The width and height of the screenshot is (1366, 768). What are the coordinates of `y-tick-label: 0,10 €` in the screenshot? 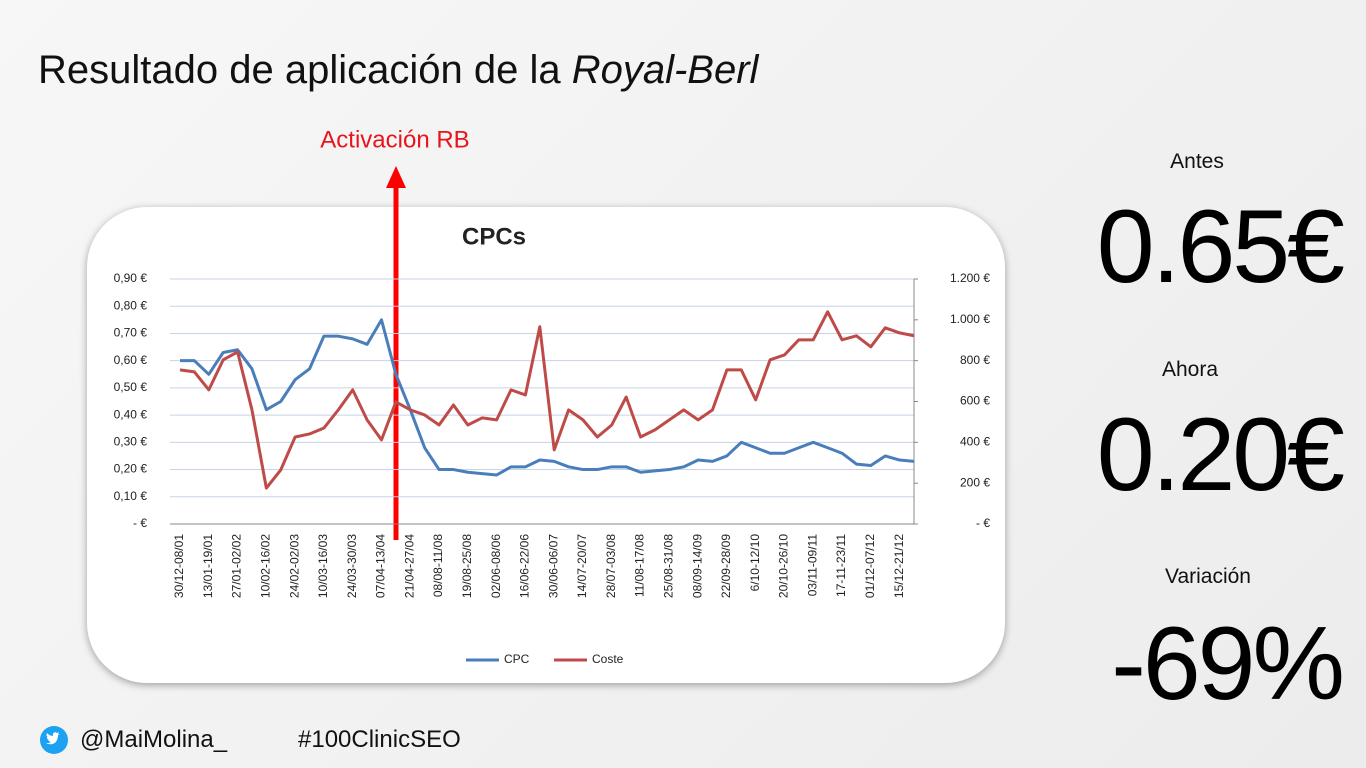 It's located at (131, 496).